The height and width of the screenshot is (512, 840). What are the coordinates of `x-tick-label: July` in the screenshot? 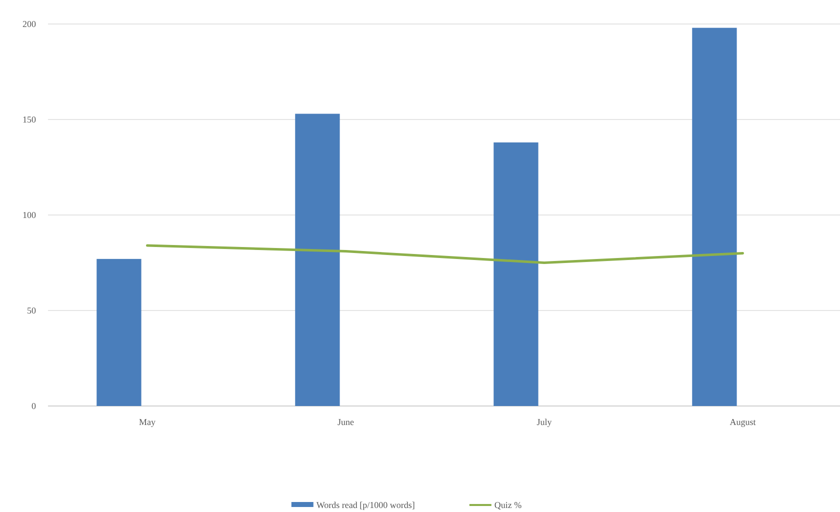 It's located at (544, 422).